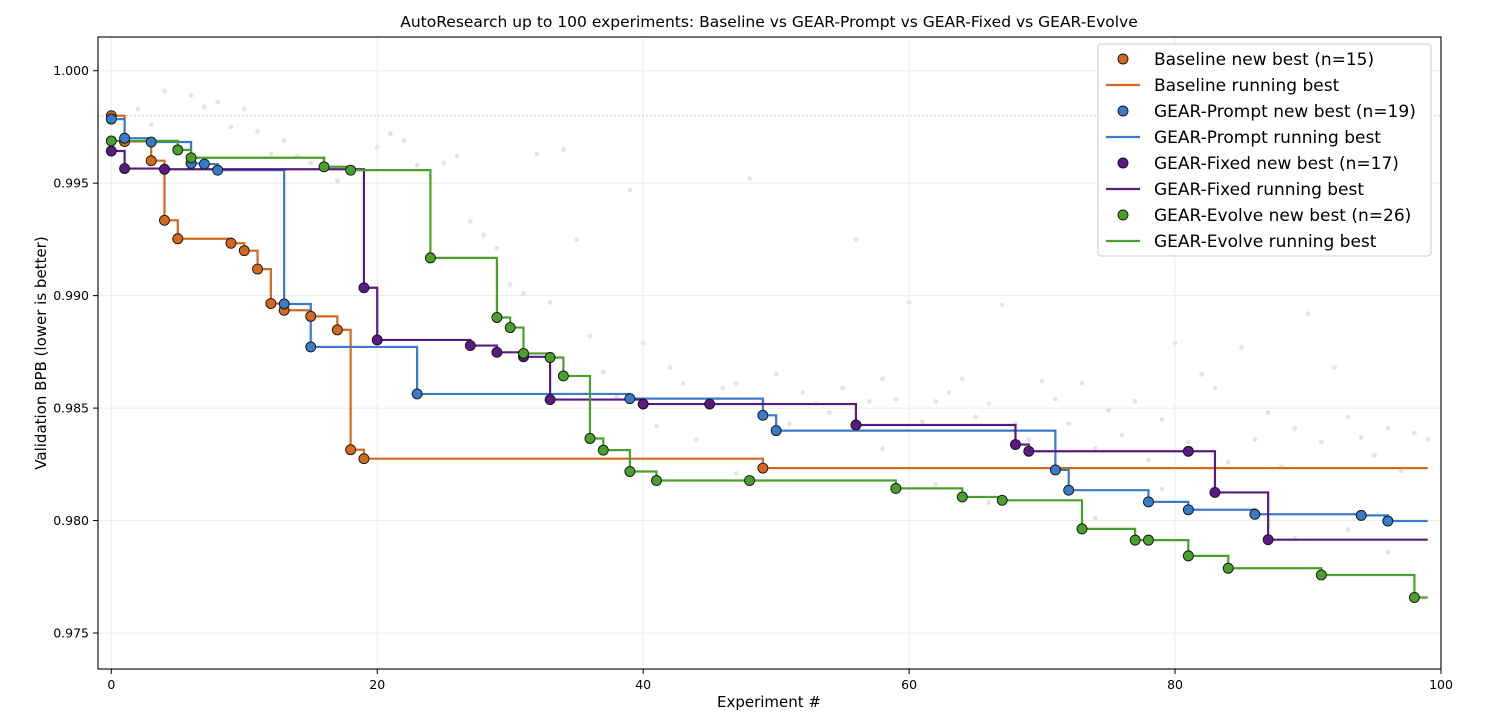  I want to click on x-tick-label: 0, so click(111, 684).